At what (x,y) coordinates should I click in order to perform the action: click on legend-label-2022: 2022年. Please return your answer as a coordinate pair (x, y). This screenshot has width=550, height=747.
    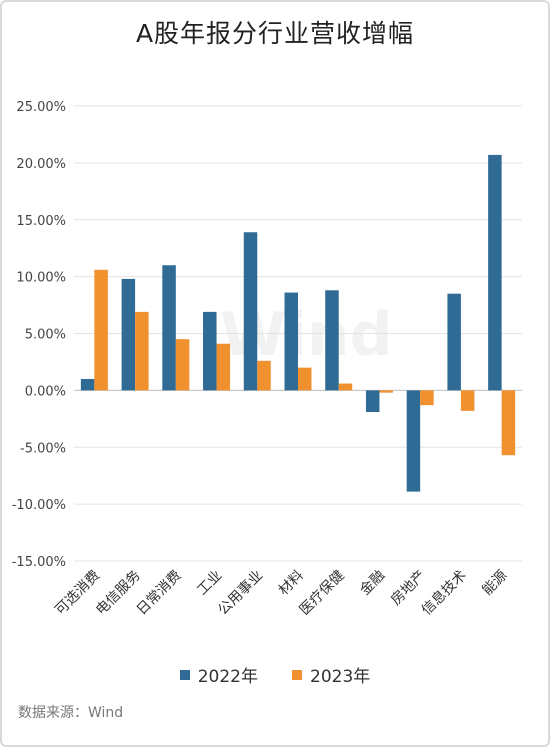
    Looking at the image, I should click on (227, 677).